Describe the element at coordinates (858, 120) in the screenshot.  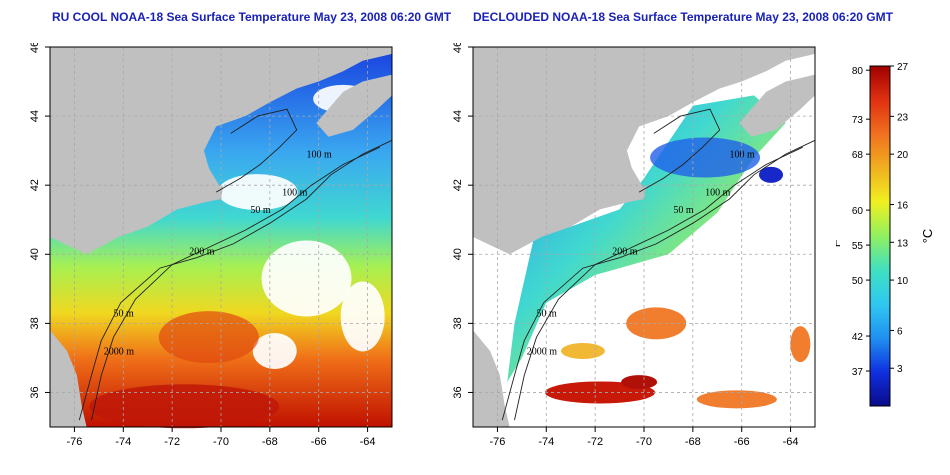
I see `fahrenheit-tick-label: 73` at that location.